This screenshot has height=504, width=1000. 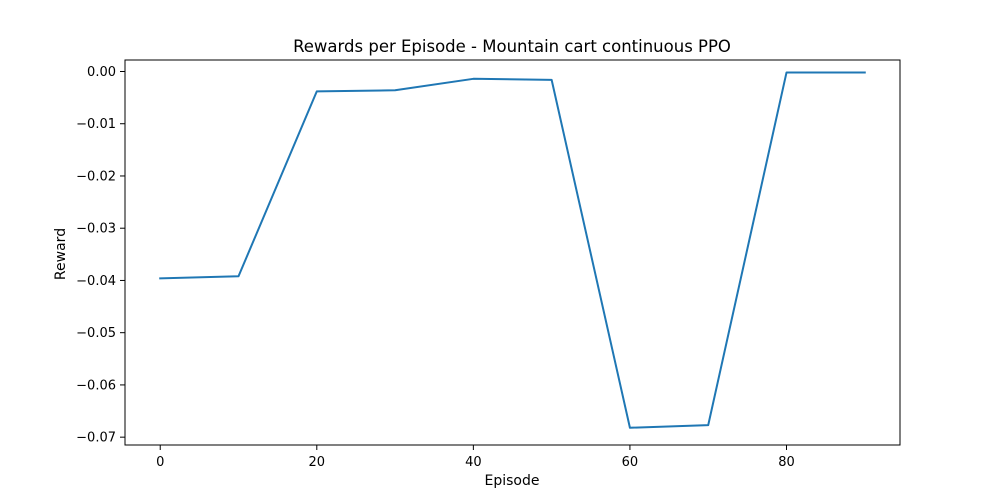 What do you see at coordinates (61, 254) in the screenshot?
I see `y-axis-label: Reward` at bounding box center [61, 254].